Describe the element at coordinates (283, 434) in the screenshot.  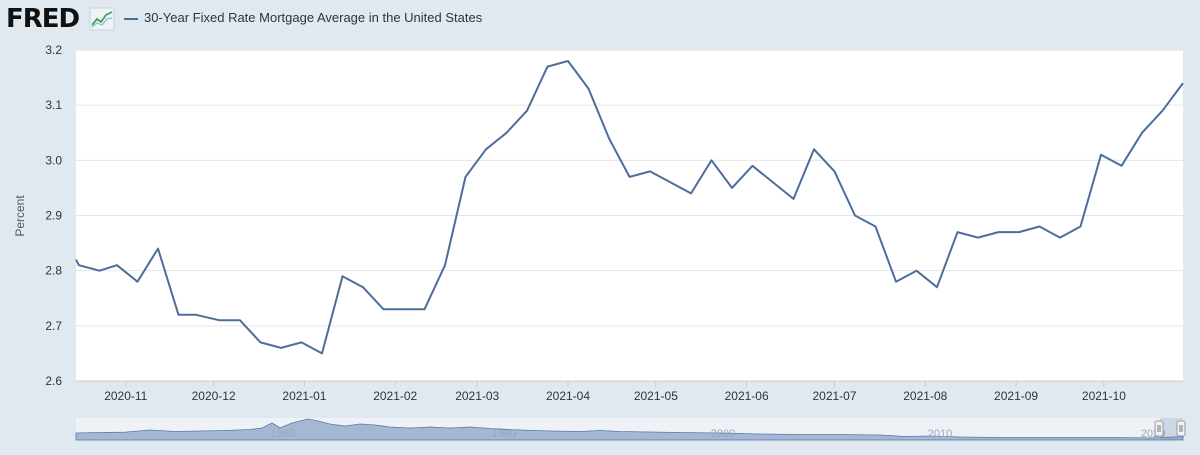
I see `navigator-year-label: 1980` at that location.